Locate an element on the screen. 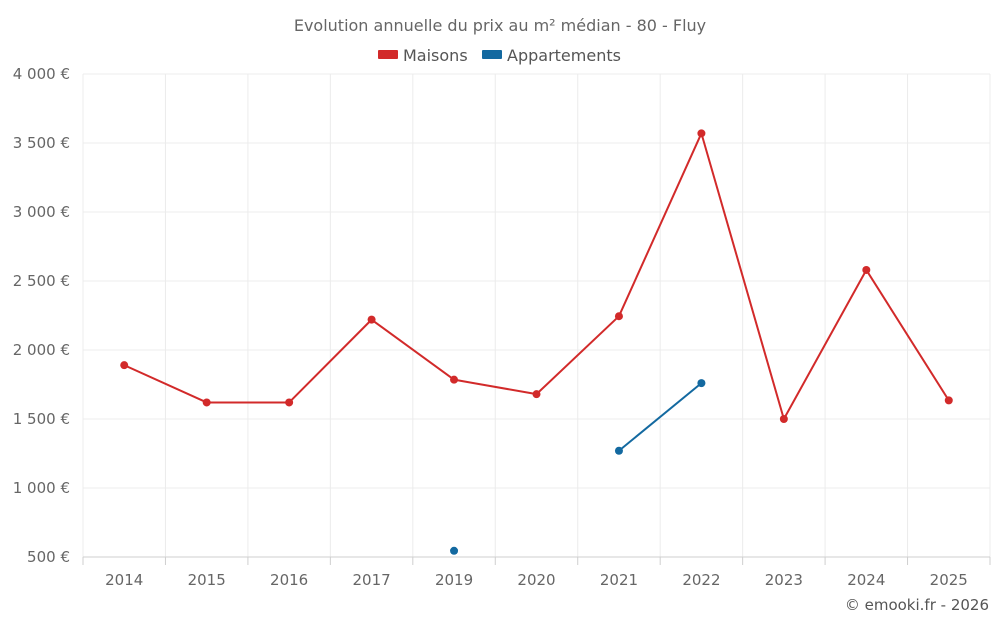 This screenshot has width=1000, height=625. x-tick-label: 2025 is located at coordinates (949, 580).